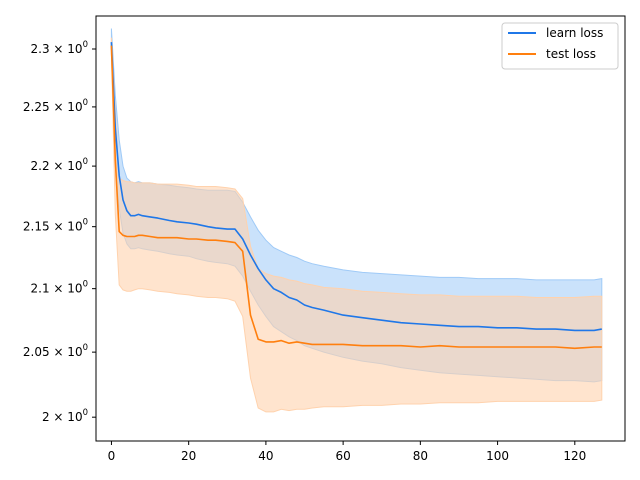  I want to click on y-tick-label: 2.1 × 100, so click(59, 288).